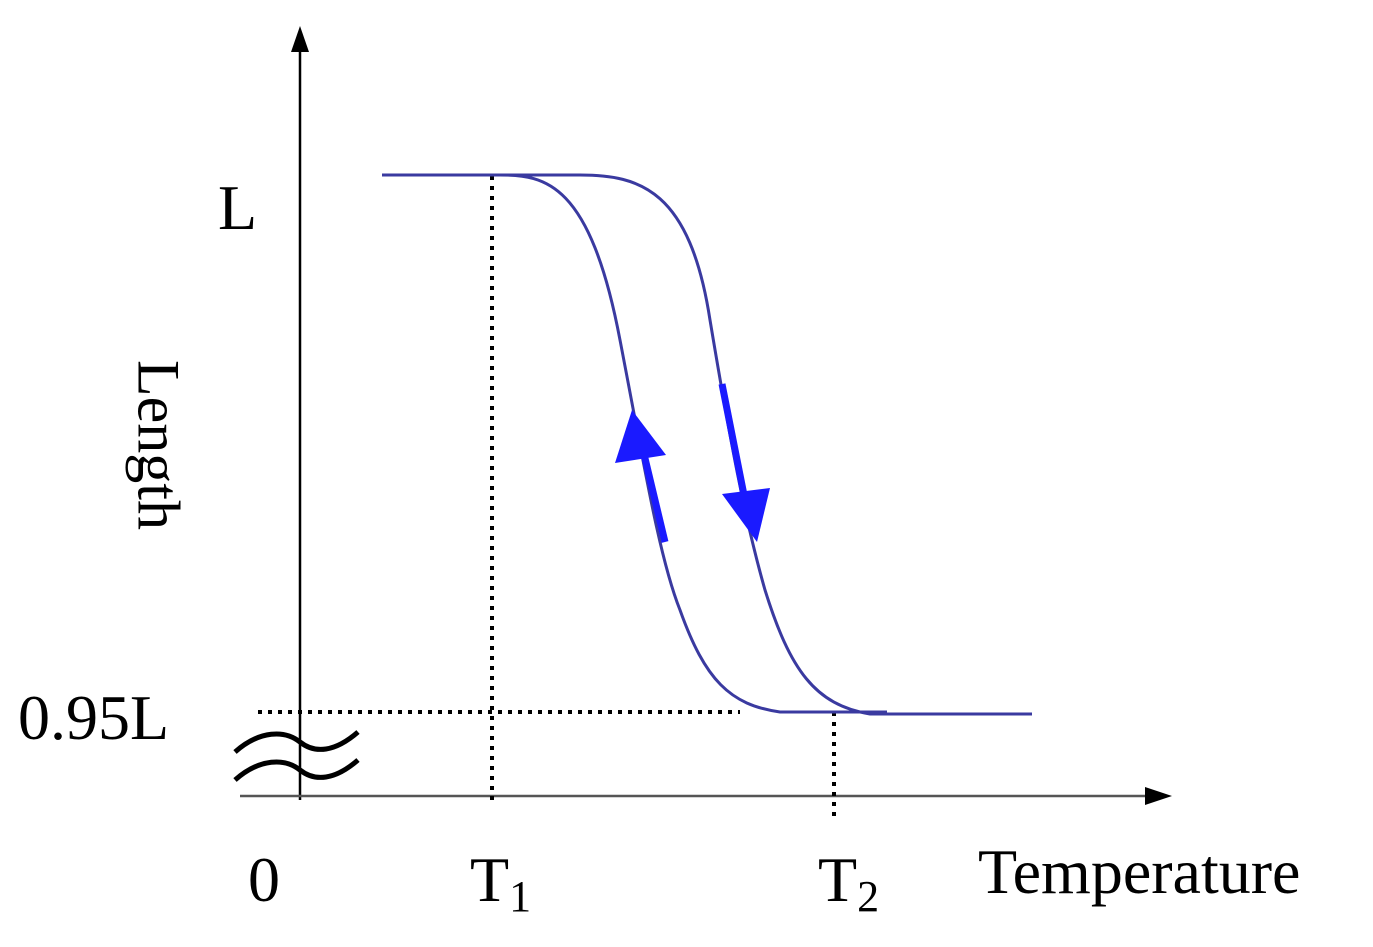 The image size is (1373, 947). What do you see at coordinates (838, 879) in the screenshot?
I see `x-tick-T2-main: T` at bounding box center [838, 879].